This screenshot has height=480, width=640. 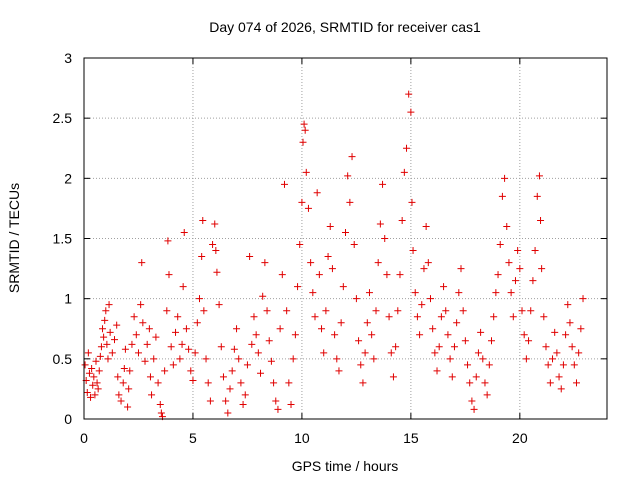 What do you see at coordinates (68, 419) in the screenshot?
I see `y-tick-label: 0` at bounding box center [68, 419].